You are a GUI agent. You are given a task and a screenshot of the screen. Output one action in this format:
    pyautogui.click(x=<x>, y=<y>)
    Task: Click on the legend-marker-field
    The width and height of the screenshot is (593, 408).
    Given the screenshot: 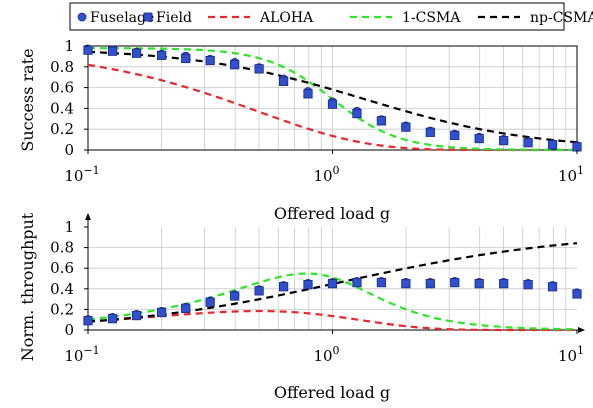 What is the action you would take?
    pyautogui.click(x=148, y=17)
    